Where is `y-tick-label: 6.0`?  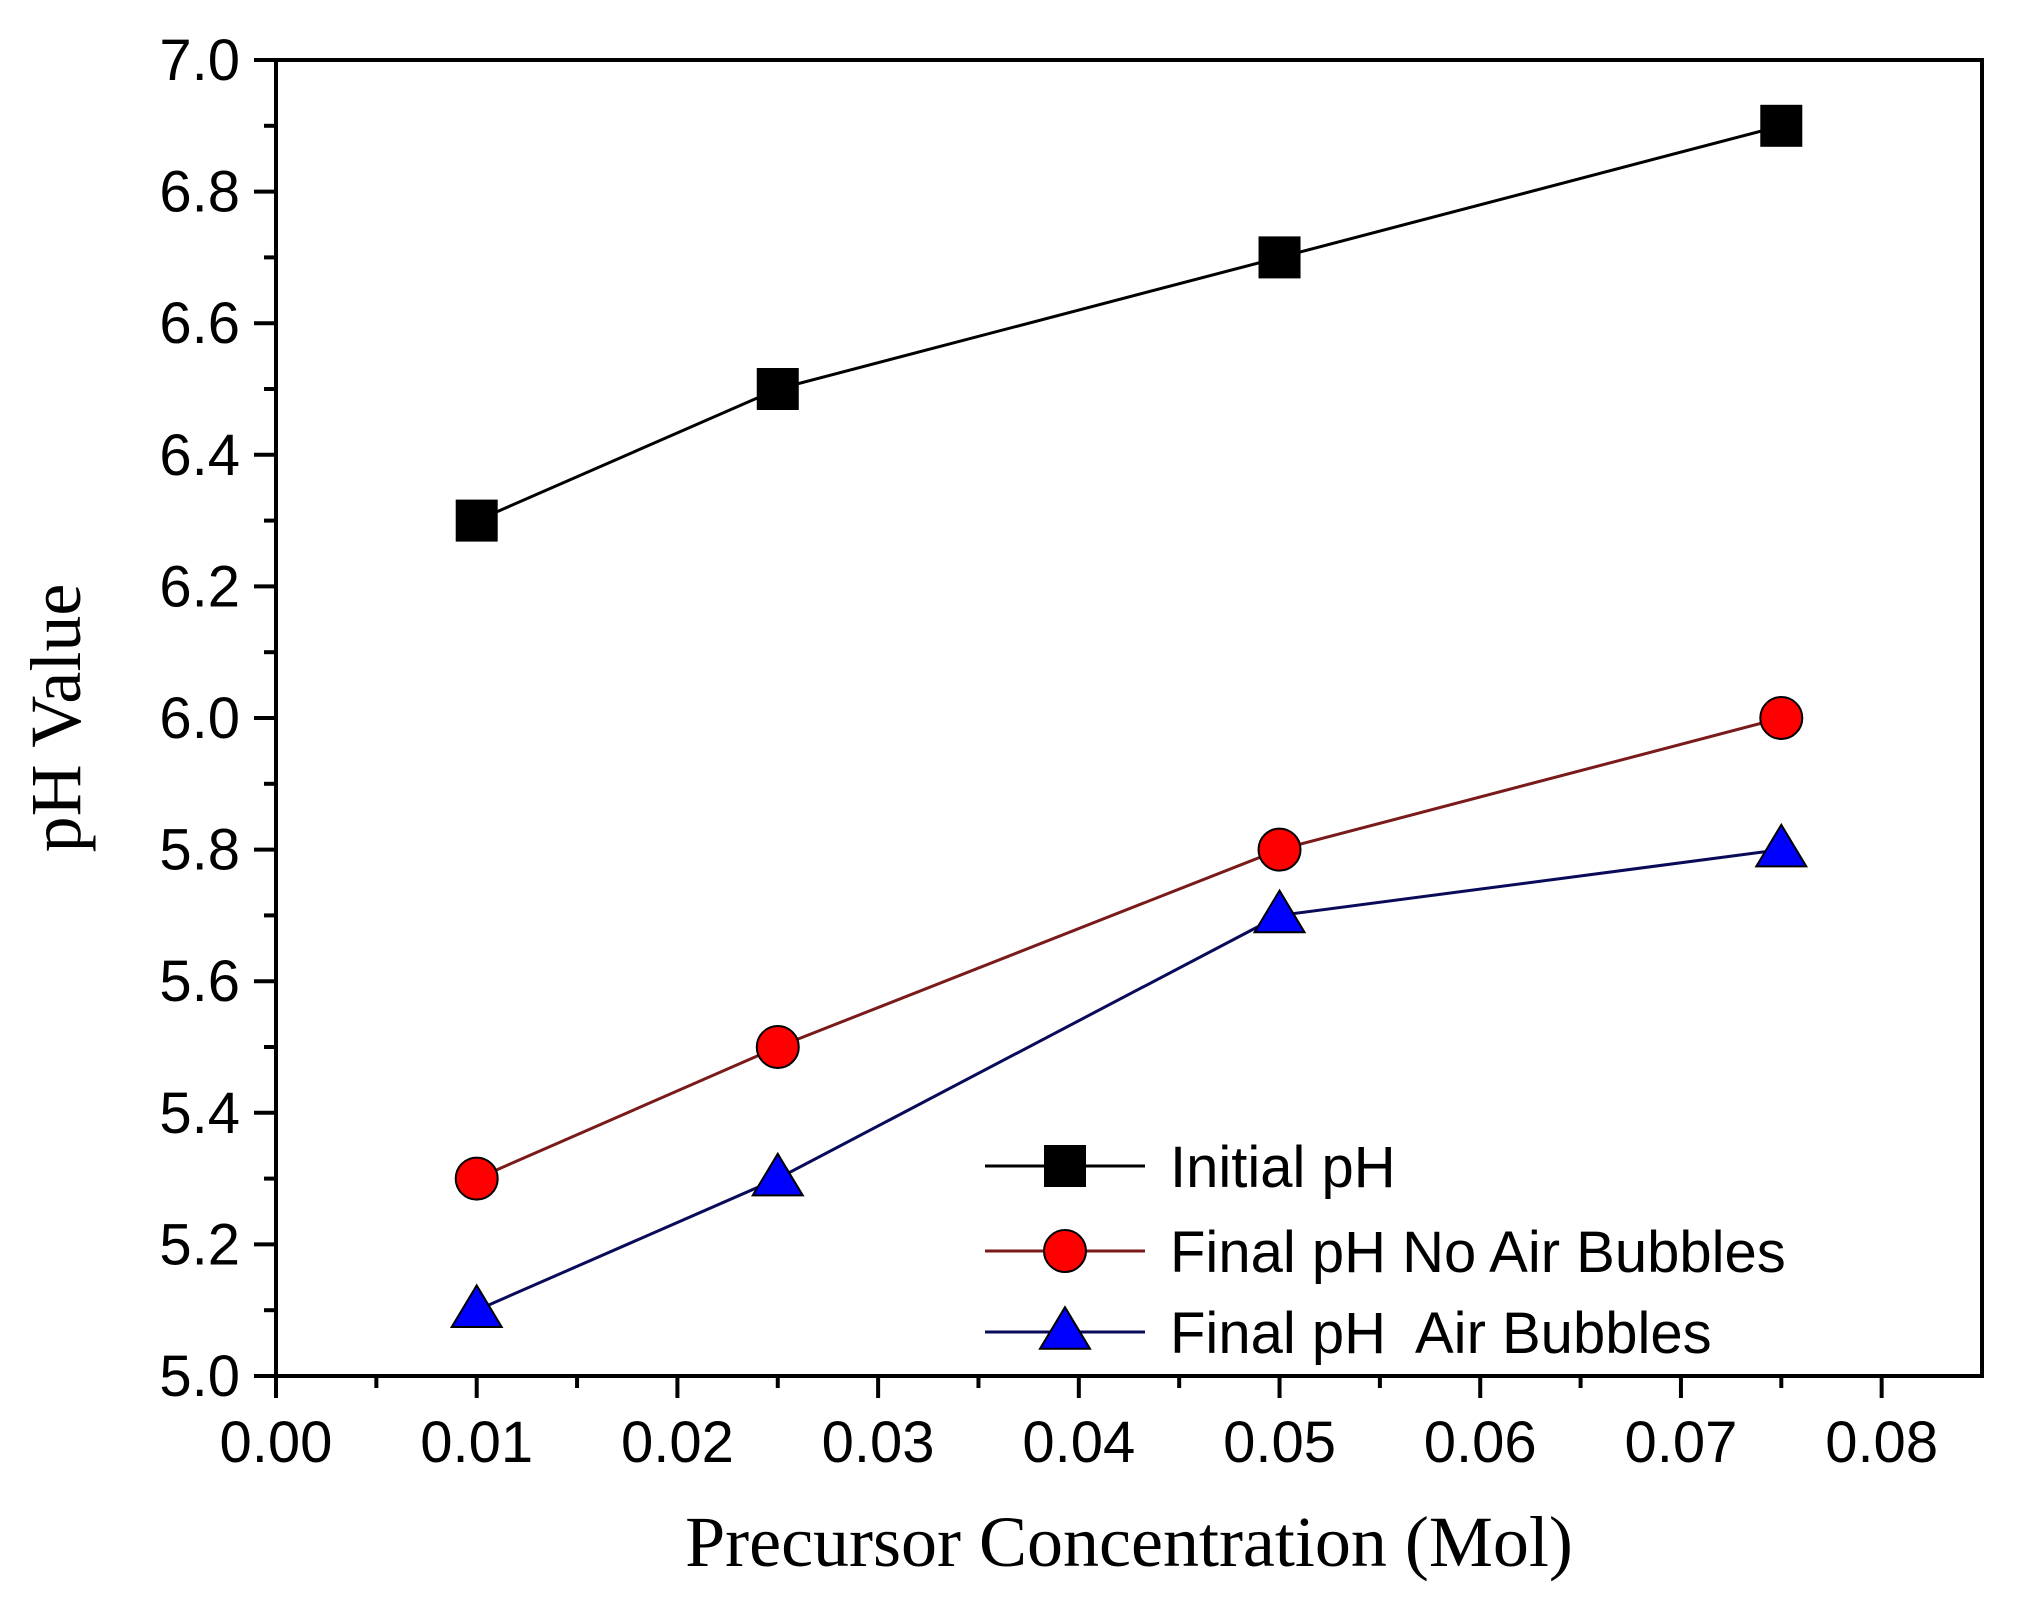 y-tick-label: 6.0 is located at coordinates (199, 718).